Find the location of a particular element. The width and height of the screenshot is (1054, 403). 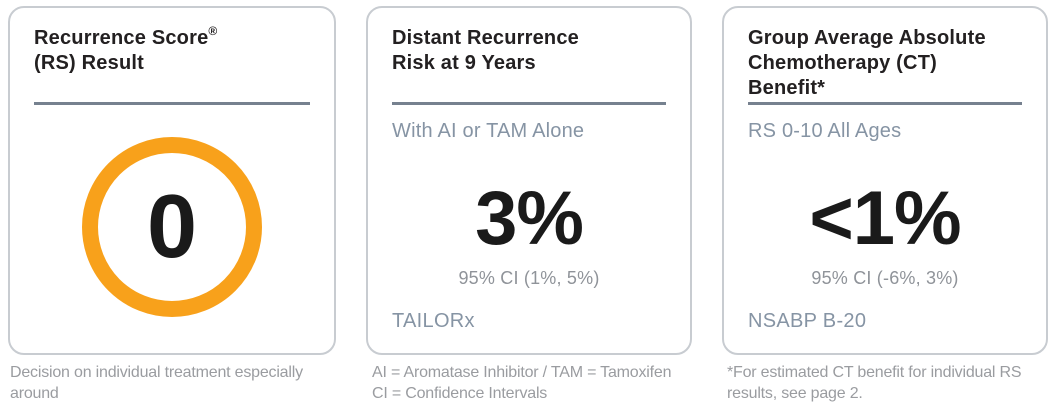

card-distant-recurrence-header: Distant Recurrence Risk at 9 Years is located at coordinates (529, 64).